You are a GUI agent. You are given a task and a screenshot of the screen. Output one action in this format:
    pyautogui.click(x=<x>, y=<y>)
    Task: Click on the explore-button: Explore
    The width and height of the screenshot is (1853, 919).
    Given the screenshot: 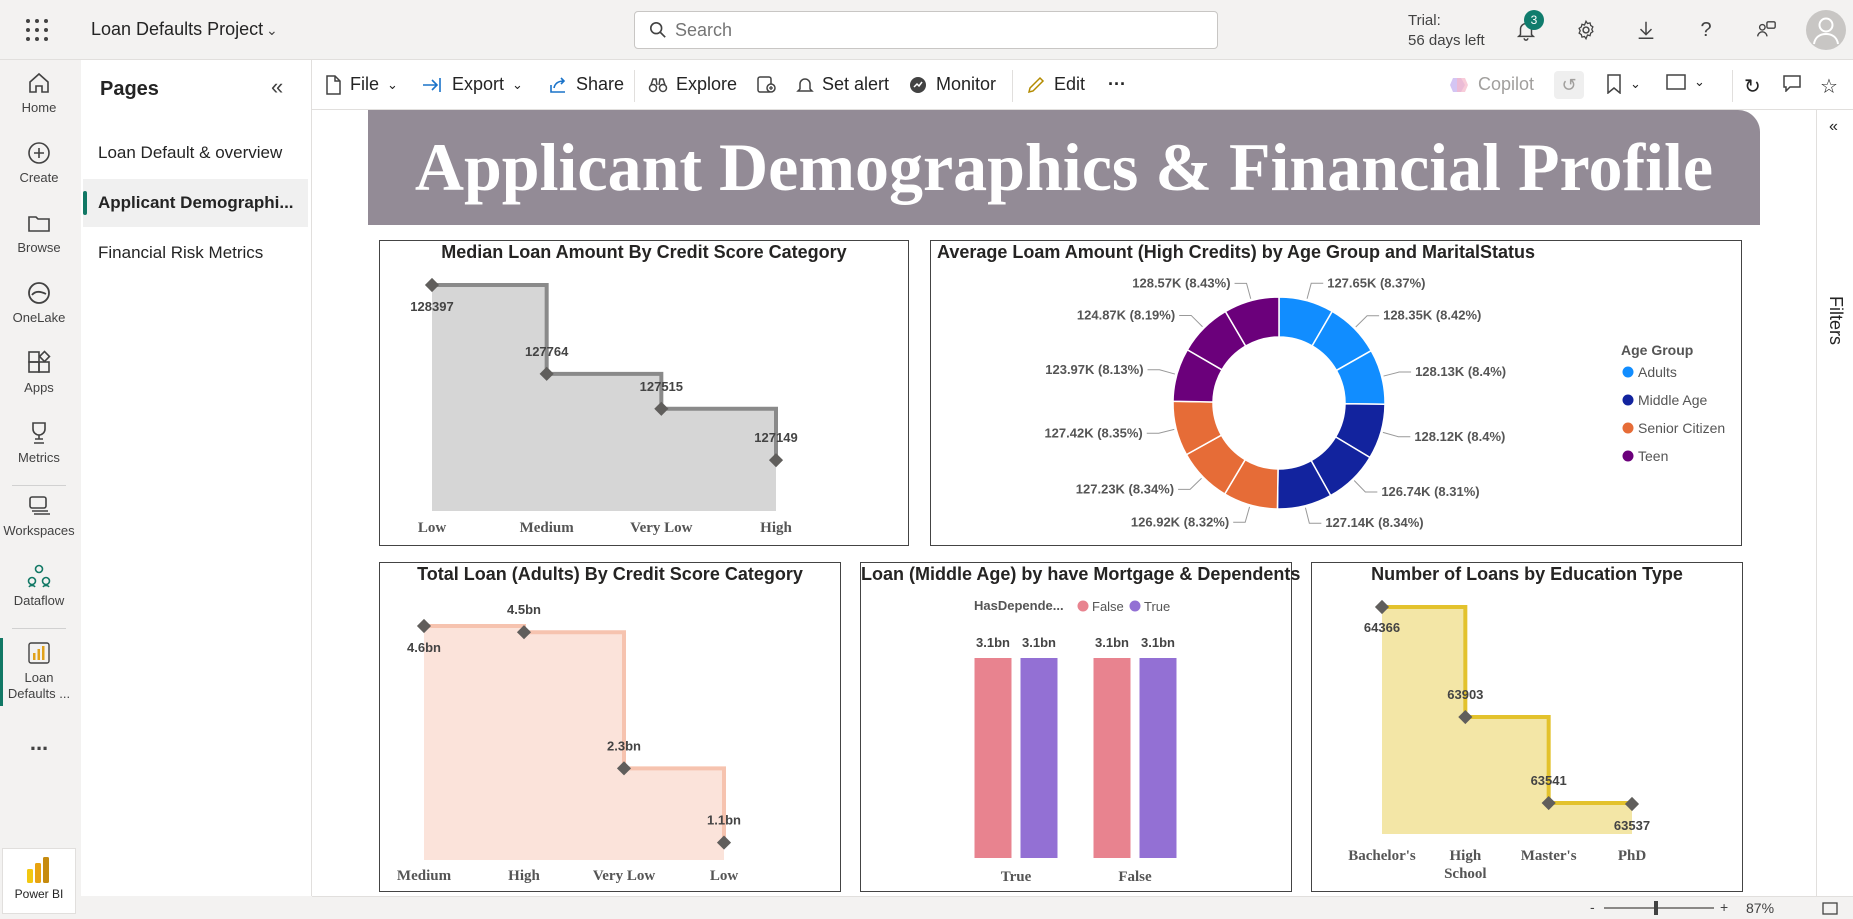 What is the action you would take?
    pyautogui.click(x=692, y=84)
    